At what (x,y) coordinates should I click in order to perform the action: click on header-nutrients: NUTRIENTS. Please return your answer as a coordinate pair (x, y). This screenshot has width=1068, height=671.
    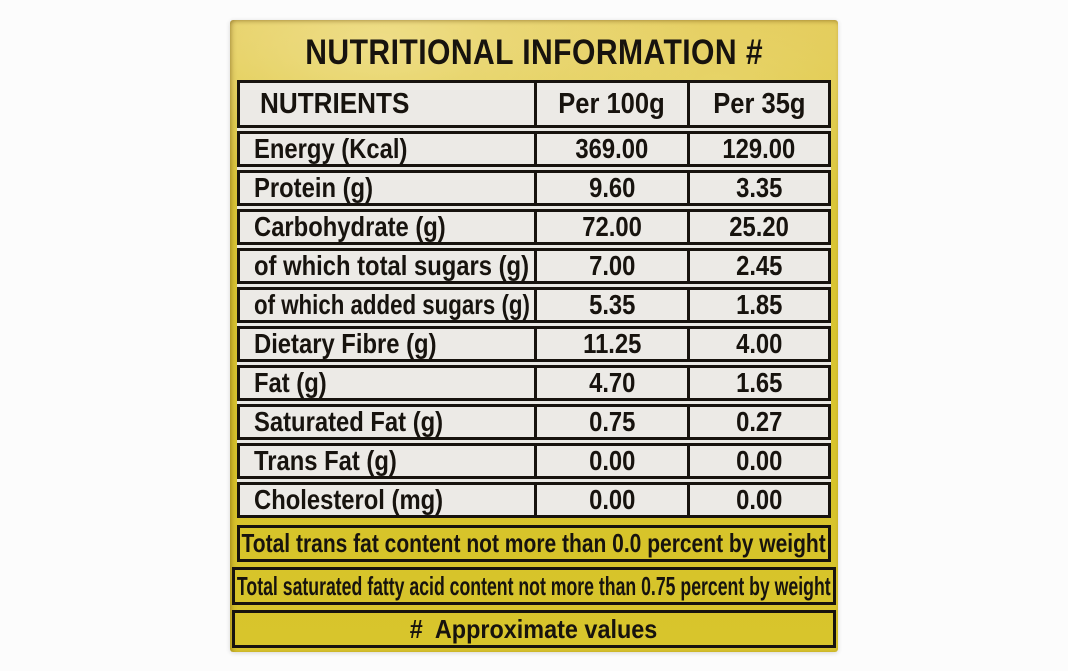
    Looking at the image, I should click on (335, 103).